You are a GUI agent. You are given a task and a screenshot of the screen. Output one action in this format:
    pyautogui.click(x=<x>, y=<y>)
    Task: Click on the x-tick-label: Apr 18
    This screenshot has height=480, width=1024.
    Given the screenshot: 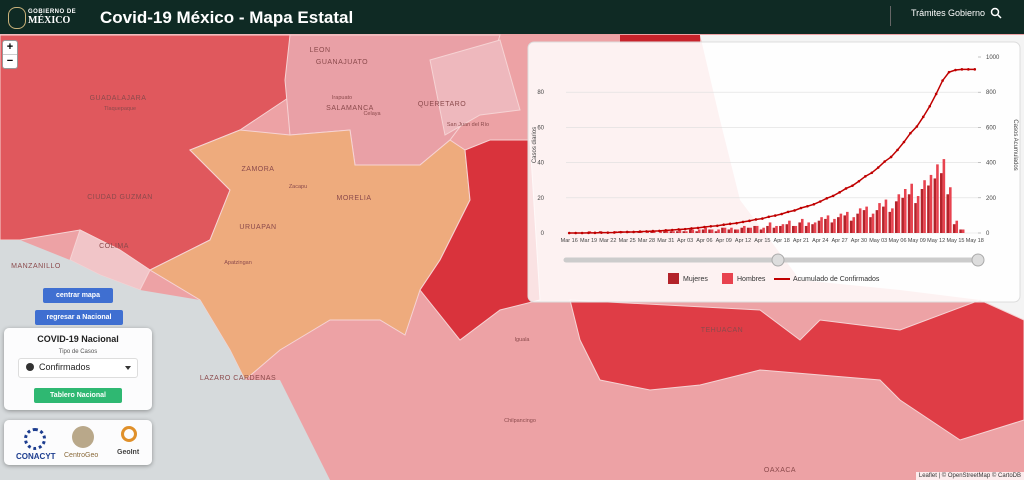 What is the action you would take?
    pyautogui.click(x=782, y=241)
    